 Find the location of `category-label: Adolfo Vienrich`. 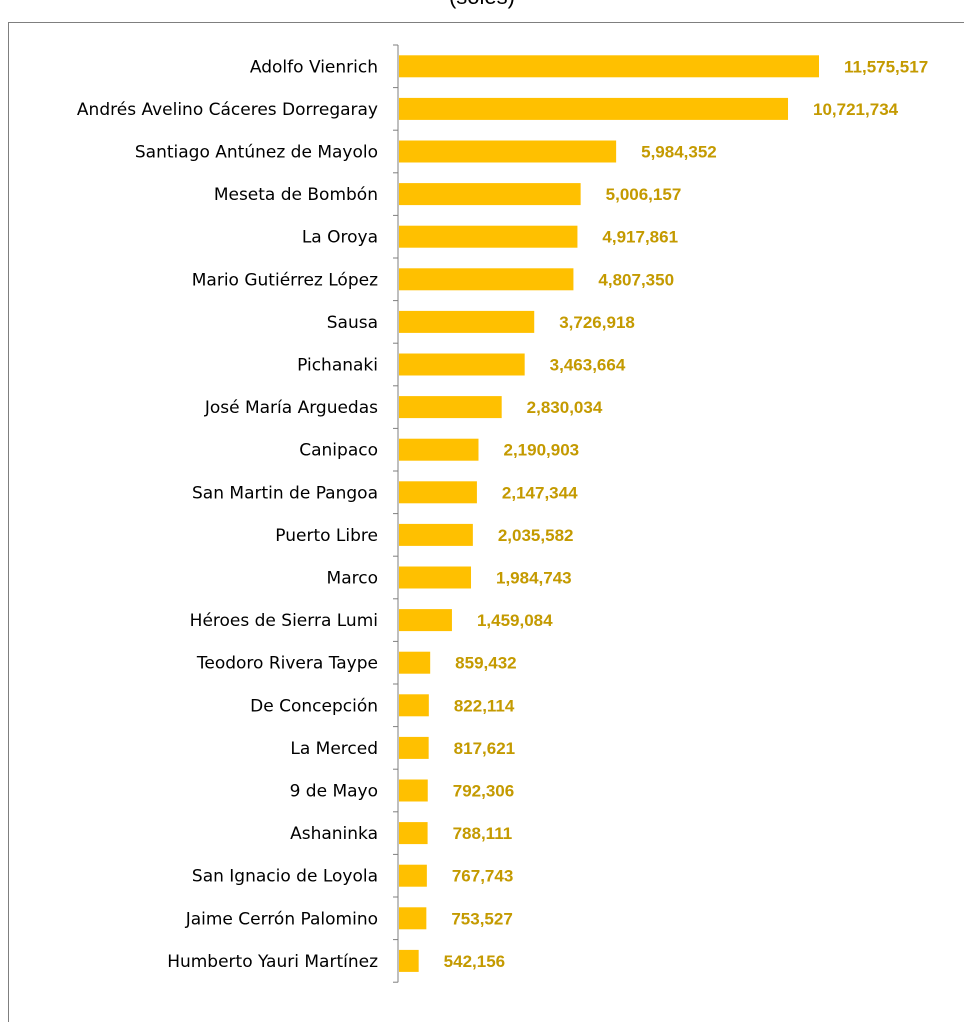

category-label: Adolfo Vienrich is located at coordinates (314, 67).